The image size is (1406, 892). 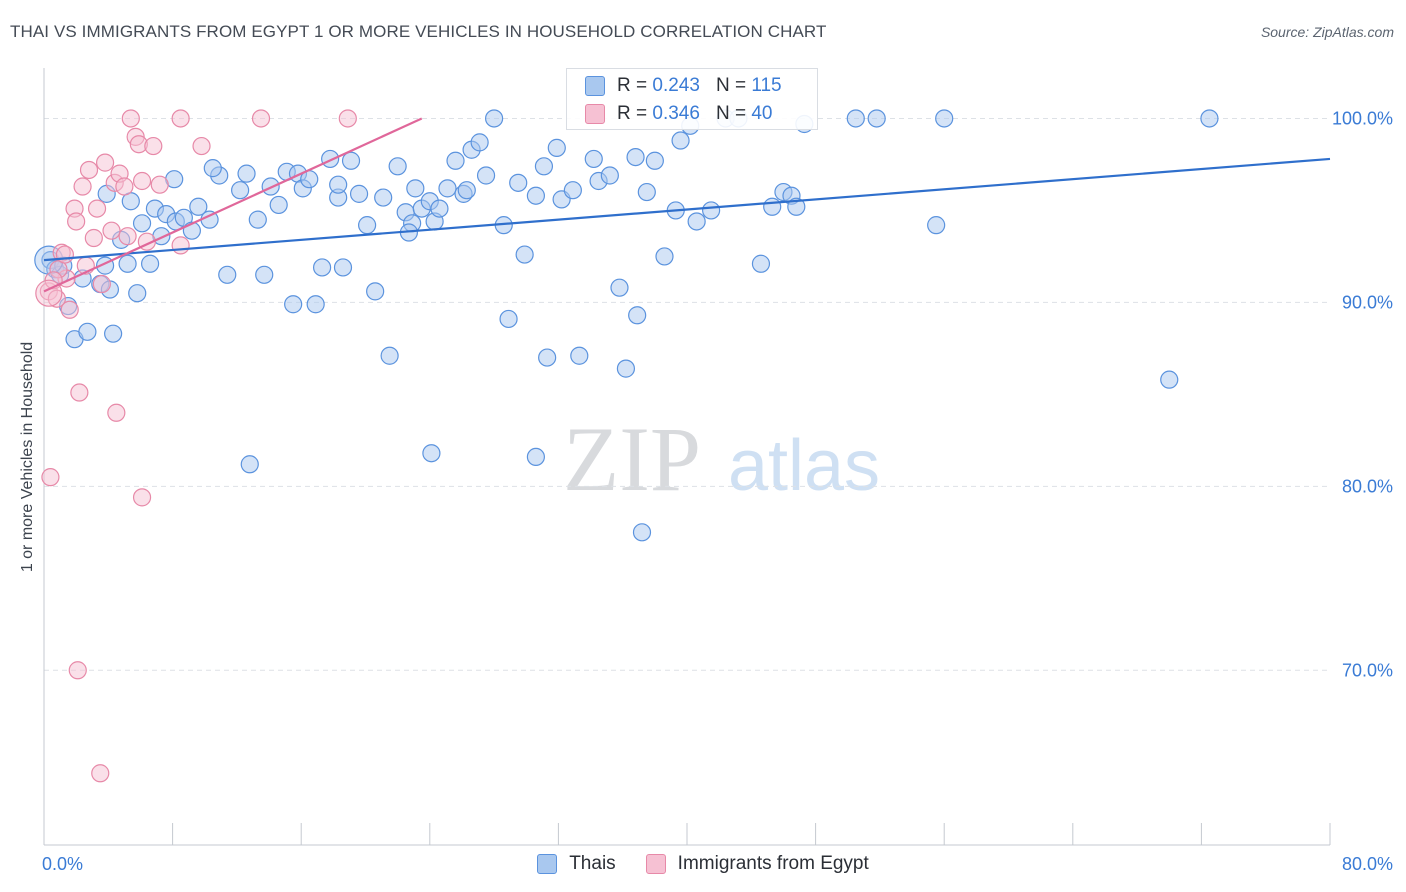 What do you see at coordinates (632, 459) in the screenshot?
I see `watermark-zip: ZIP` at bounding box center [632, 459].